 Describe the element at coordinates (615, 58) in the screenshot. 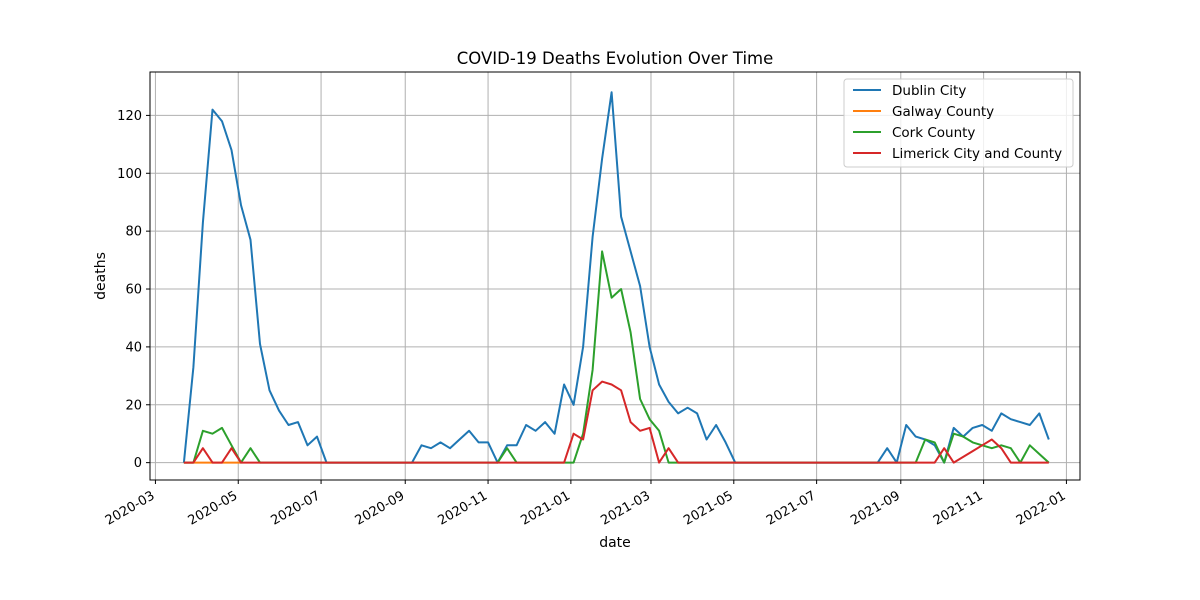

I see `chart-title: COVID-19 Deaths Evolution Over Time` at that location.